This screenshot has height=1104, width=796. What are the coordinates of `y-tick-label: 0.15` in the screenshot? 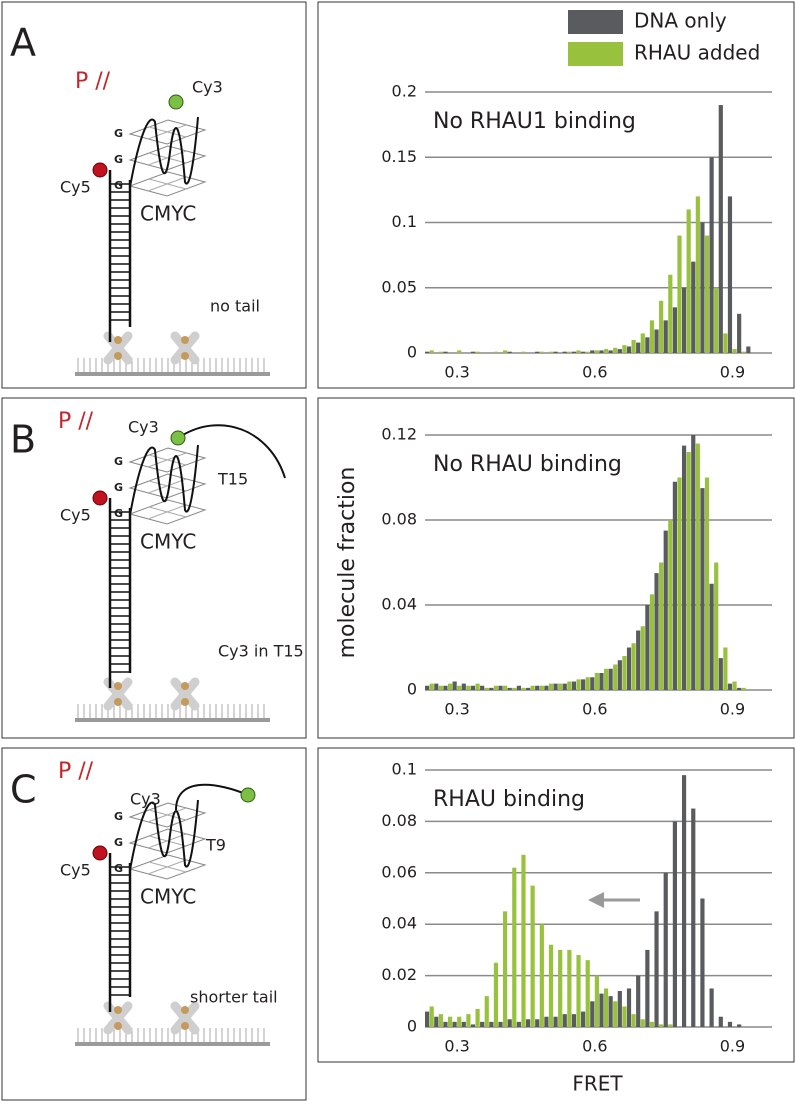 It's located at (399, 156).